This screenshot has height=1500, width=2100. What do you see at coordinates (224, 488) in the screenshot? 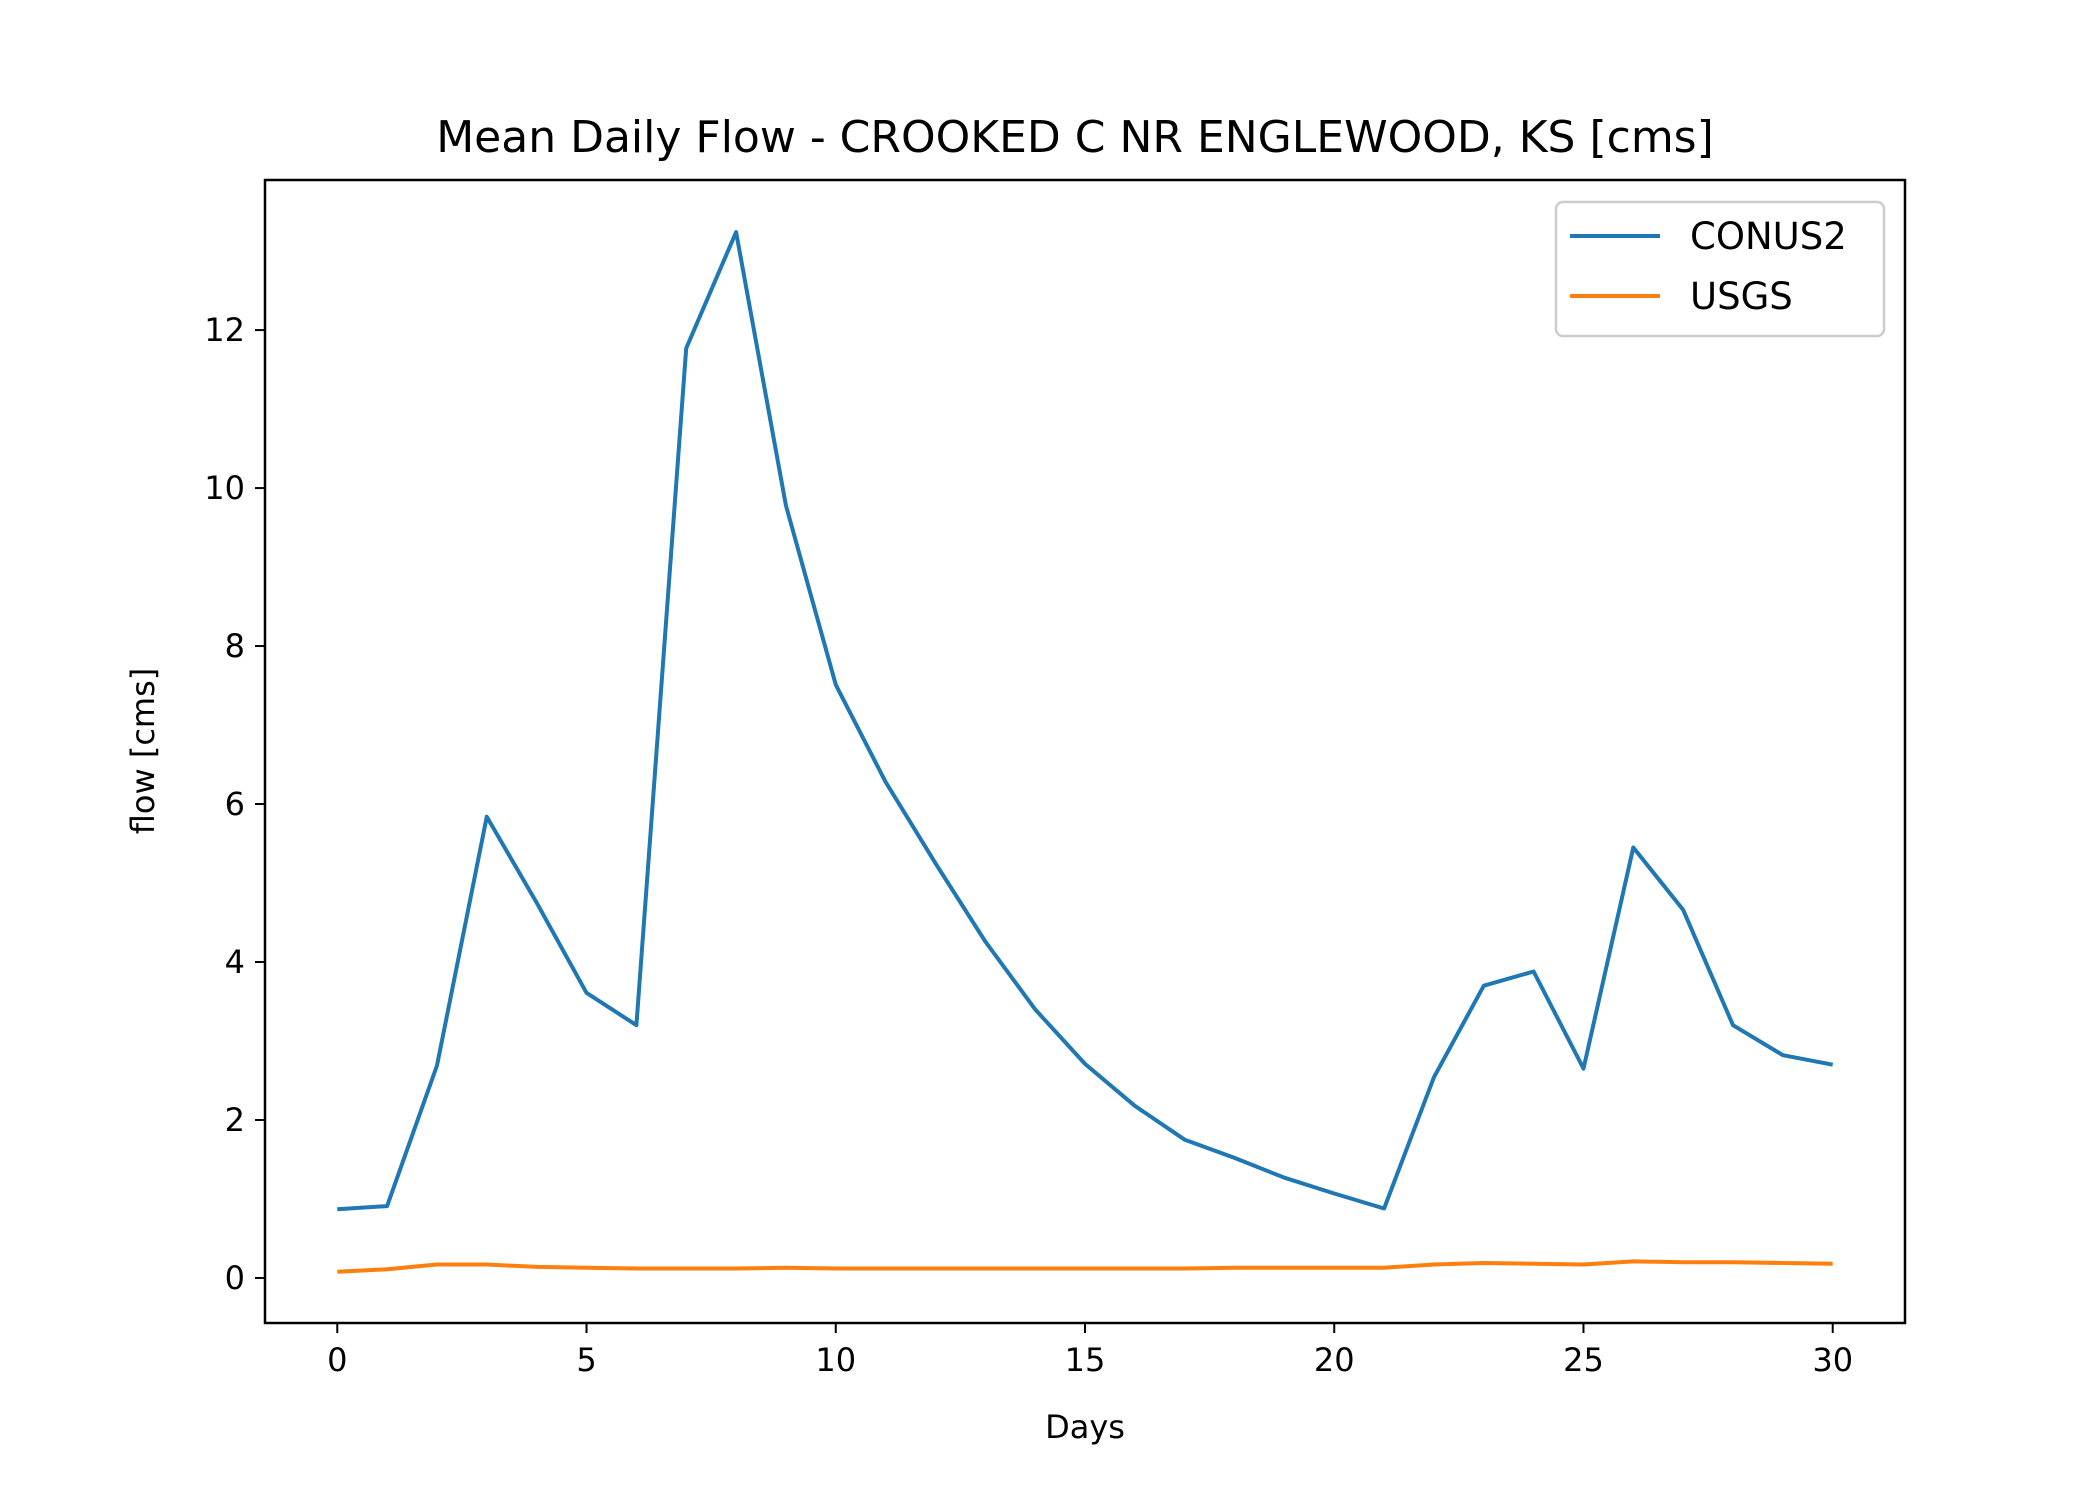
I see `y-tick-label: 10` at bounding box center [224, 488].